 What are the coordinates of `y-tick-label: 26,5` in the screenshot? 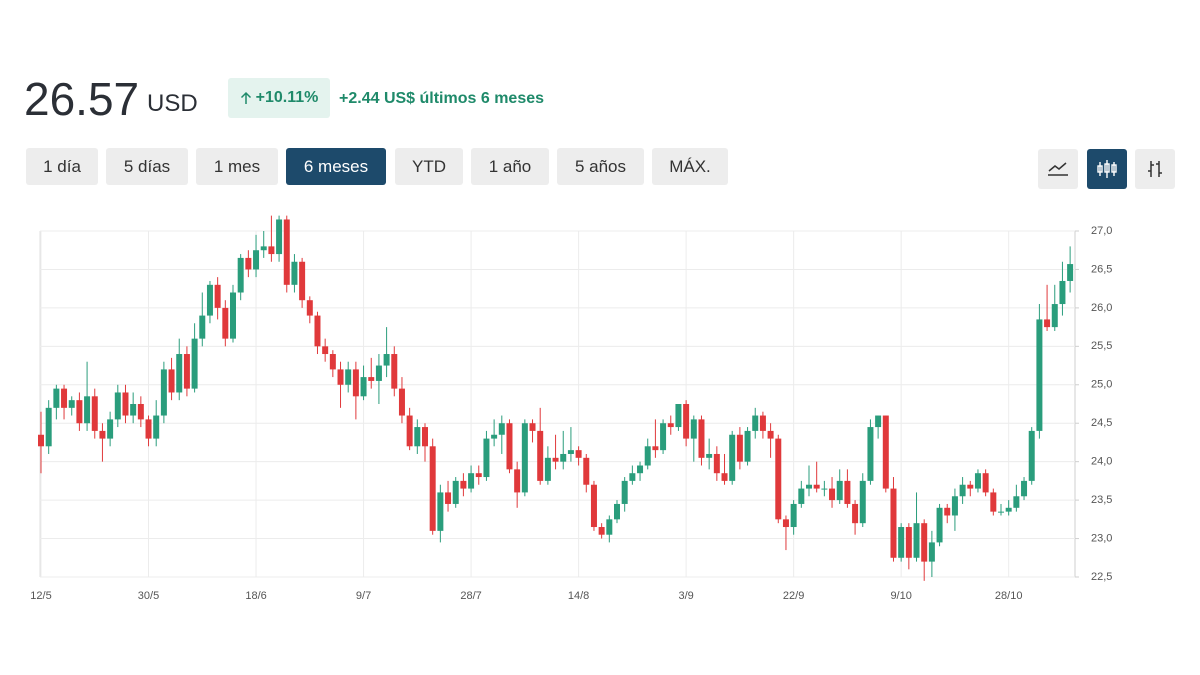 It's located at (1101, 269).